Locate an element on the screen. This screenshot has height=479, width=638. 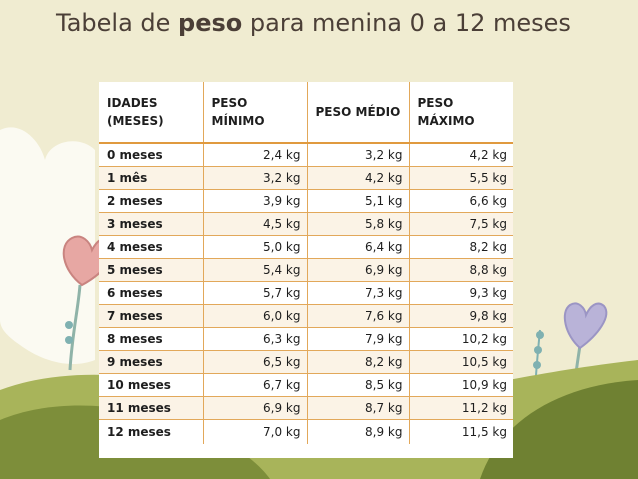
max-weight-cell: 10,5 kg is located at coordinates (461, 362).